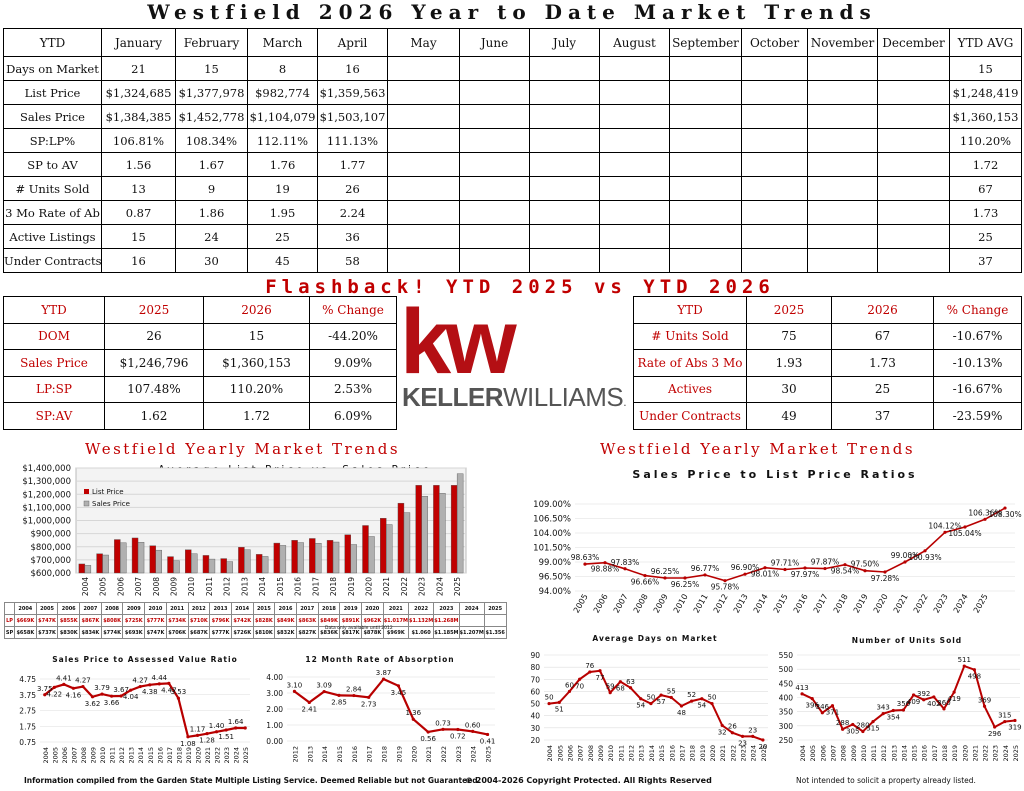 This screenshot has width=1024, height=791. I want to click on x-tick-label: 2013, so click(310, 754).